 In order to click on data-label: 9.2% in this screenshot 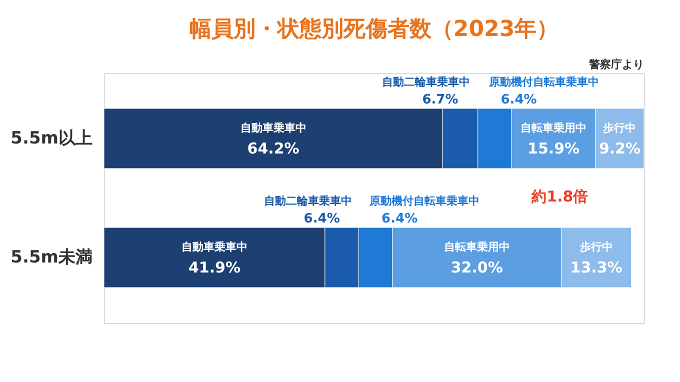, I will do `click(619, 148)`.